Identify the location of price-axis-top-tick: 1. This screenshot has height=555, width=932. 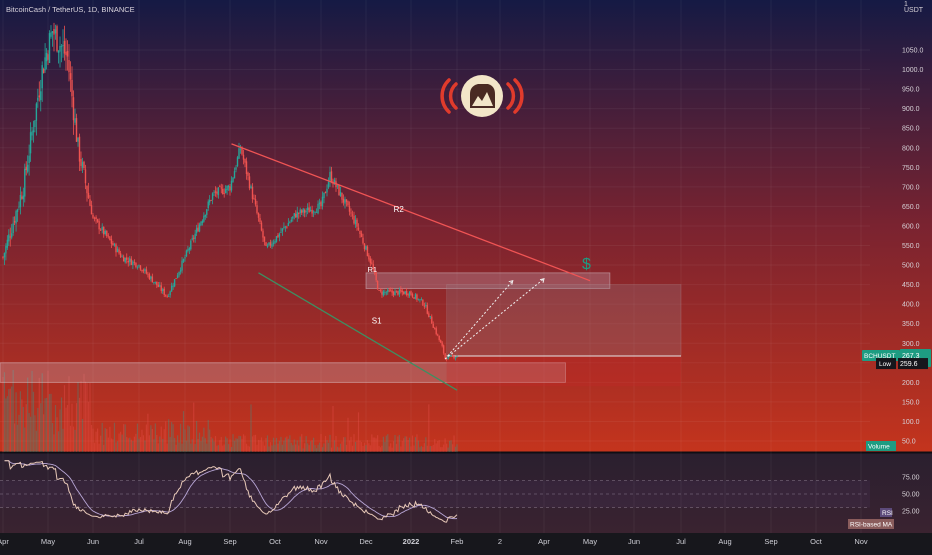
(906, 4).